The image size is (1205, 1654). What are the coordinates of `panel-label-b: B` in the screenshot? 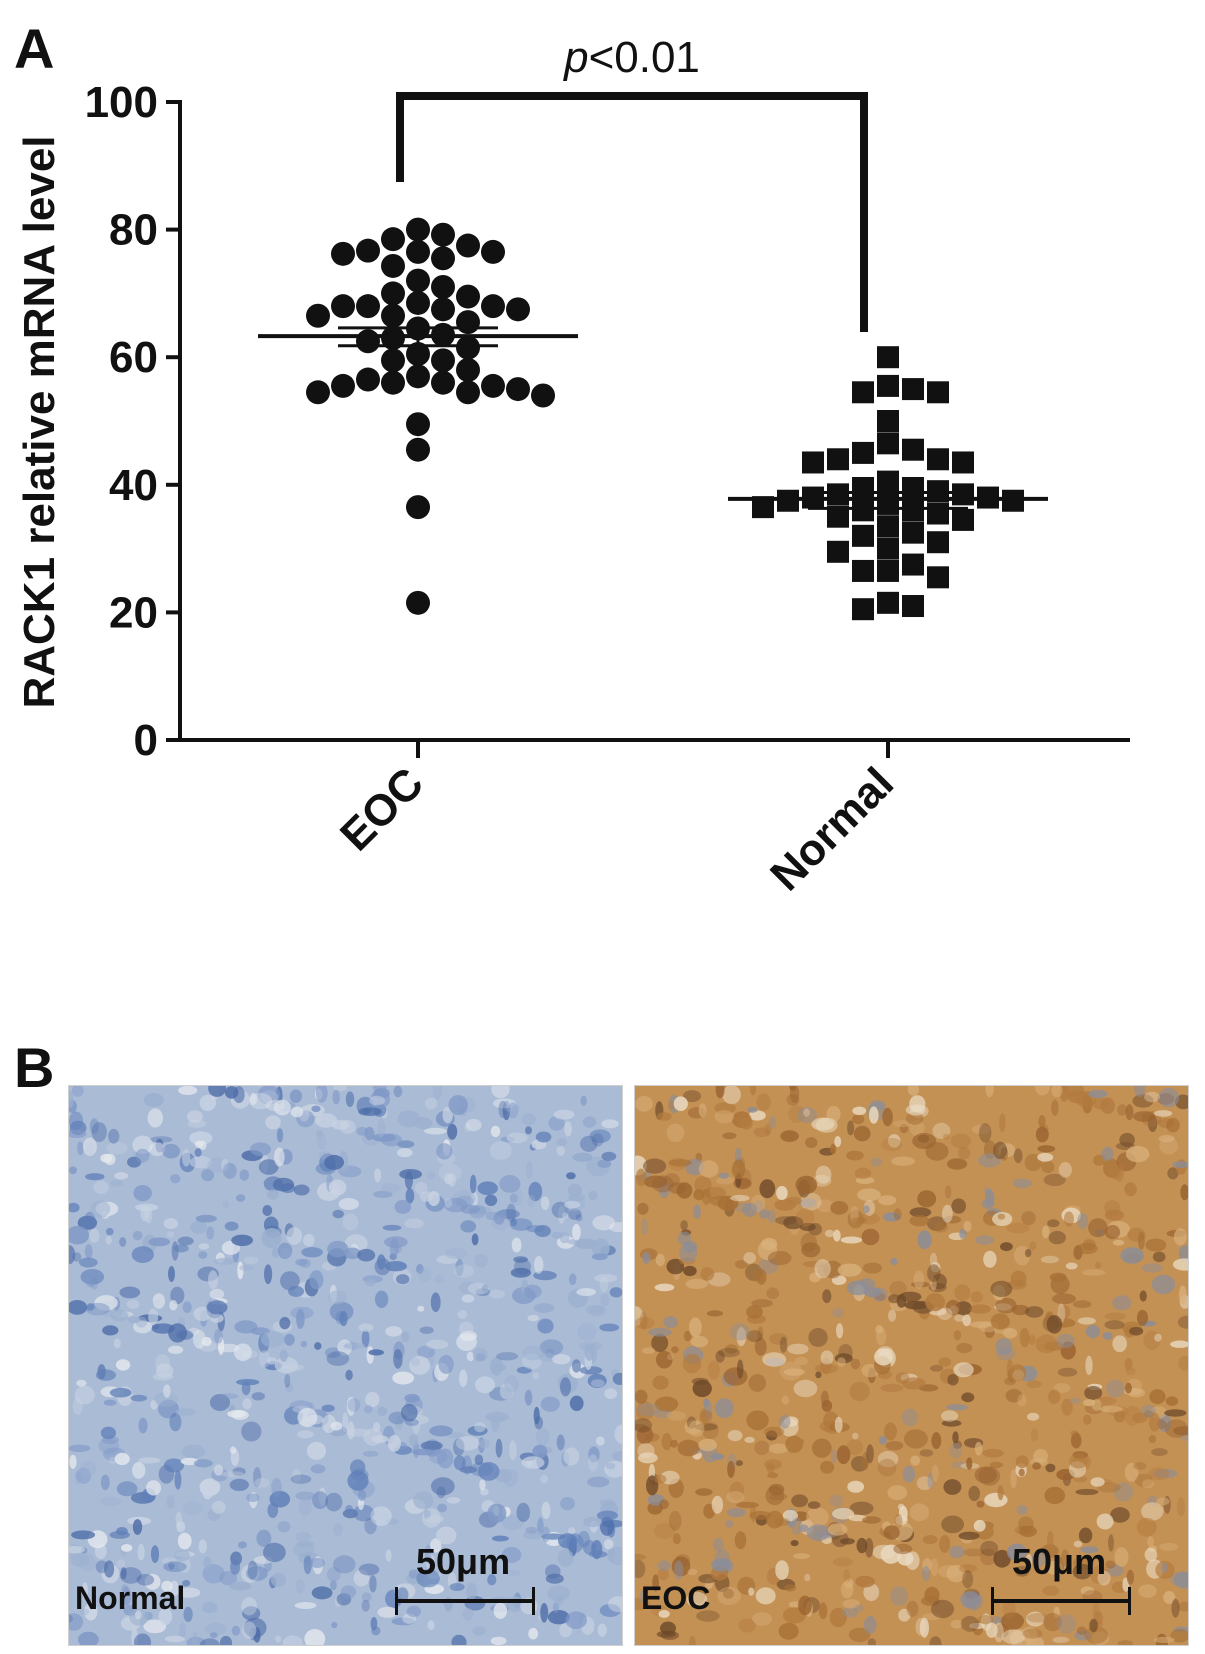 It's located at (34, 1067).